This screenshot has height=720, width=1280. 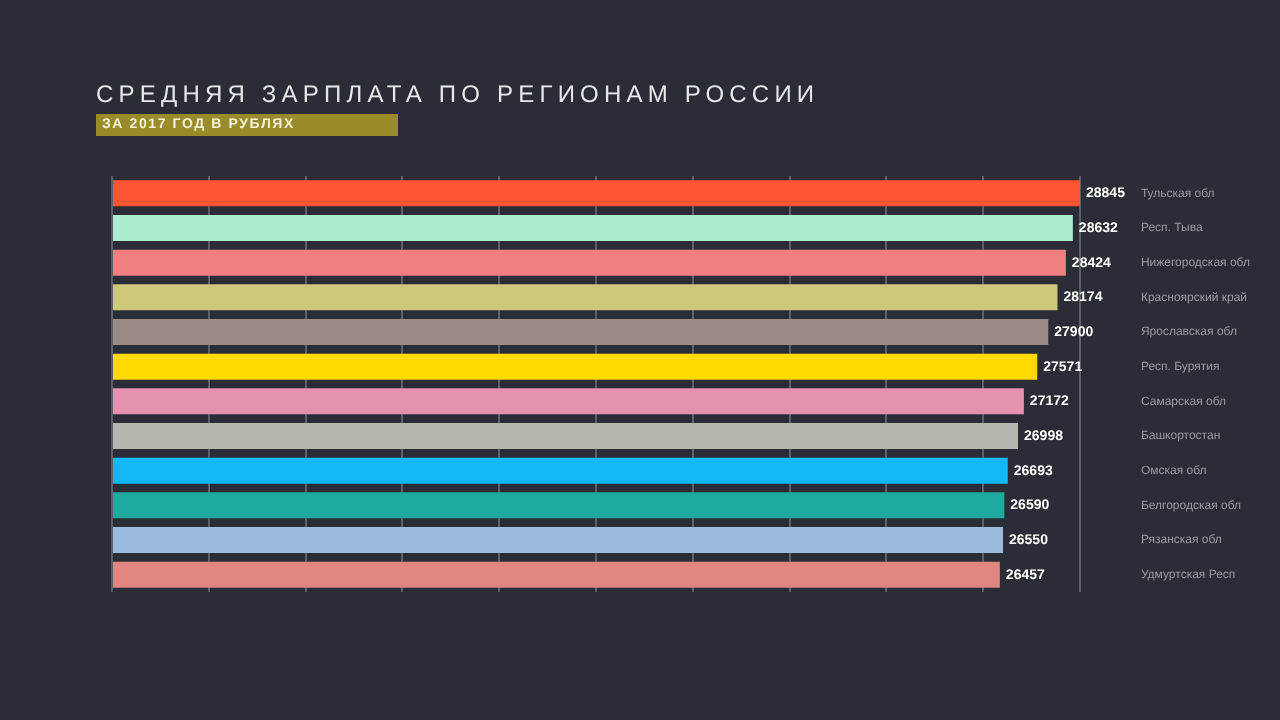 What do you see at coordinates (458, 94) in the screenshot?
I see `chart-title: СРЕДНЯЯ ЗАРПЛАТА ПО РЕГИОНАМ РОССИИ` at bounding box center [458, 94].